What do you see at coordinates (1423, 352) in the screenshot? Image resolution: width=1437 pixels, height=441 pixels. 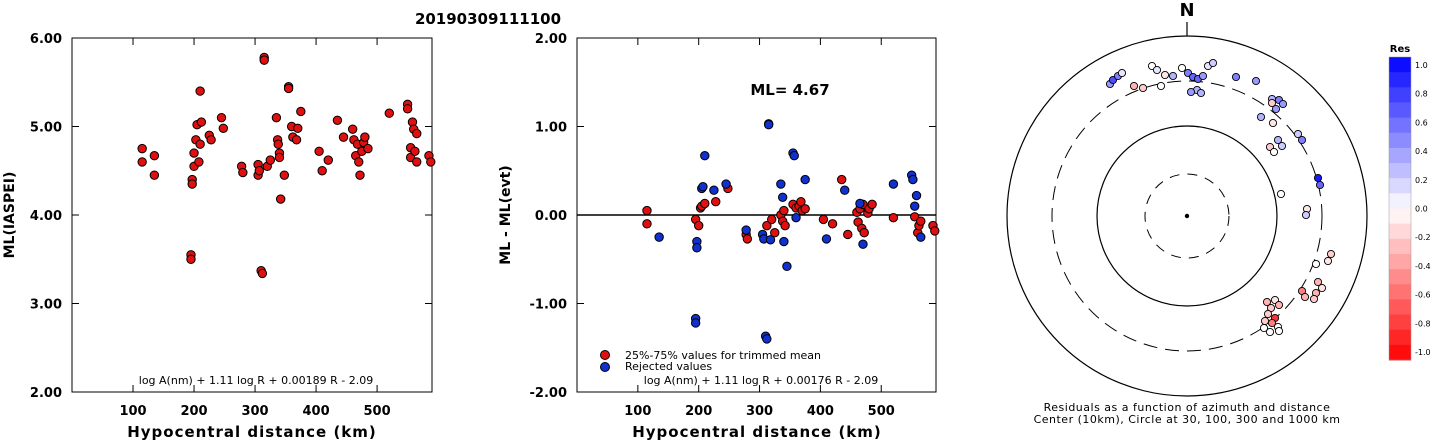 I see `colorbar-label: -1.0` at bounding box center [1423, 352].